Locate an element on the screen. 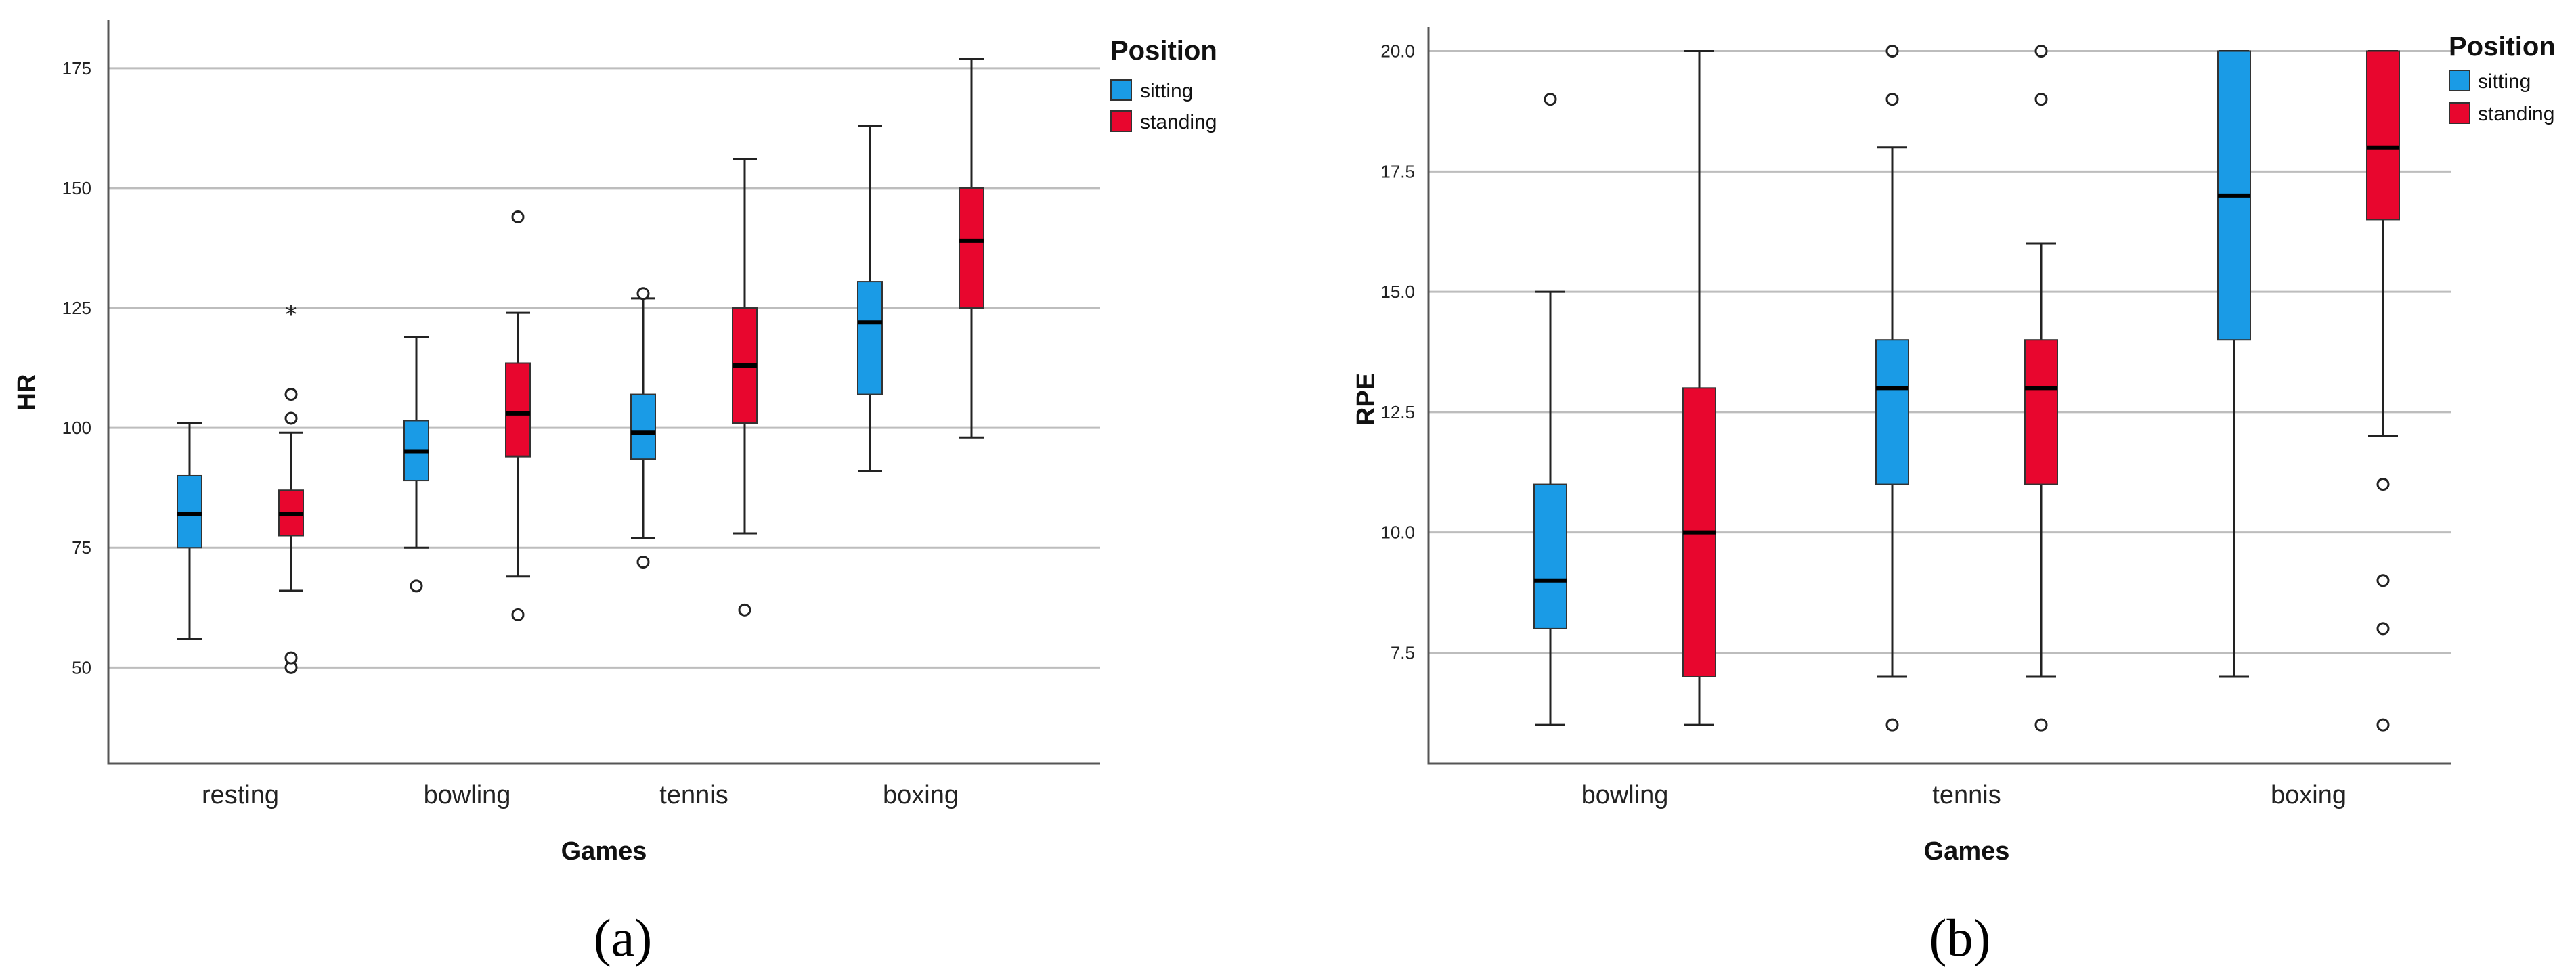 This screenshot has height=980, width=2576. panel-b-y-axis-label: RPE is located at coordinates (1366, 399).